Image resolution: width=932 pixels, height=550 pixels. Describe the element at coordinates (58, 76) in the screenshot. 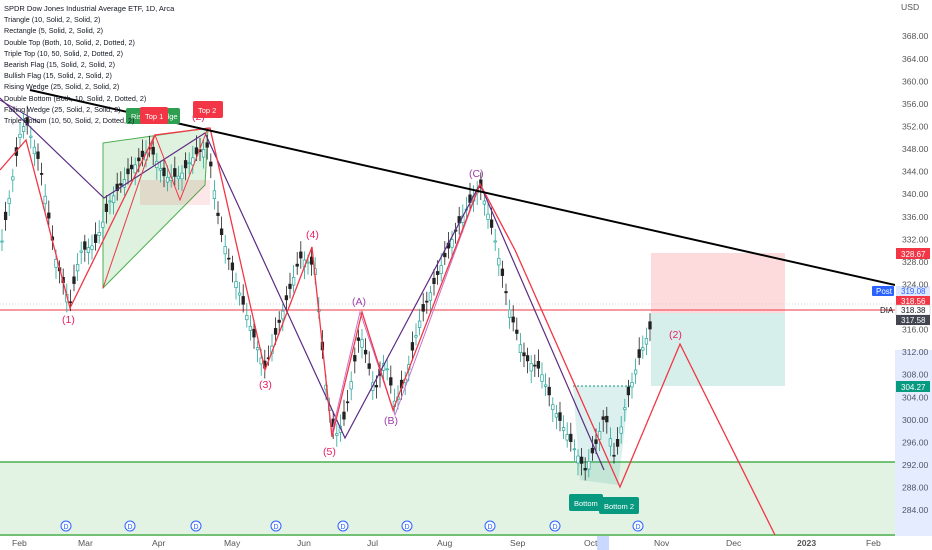

I see `legend-bullish-flag: Bullish Flag (15, Solid, 2, Solid, 2)` at that location.